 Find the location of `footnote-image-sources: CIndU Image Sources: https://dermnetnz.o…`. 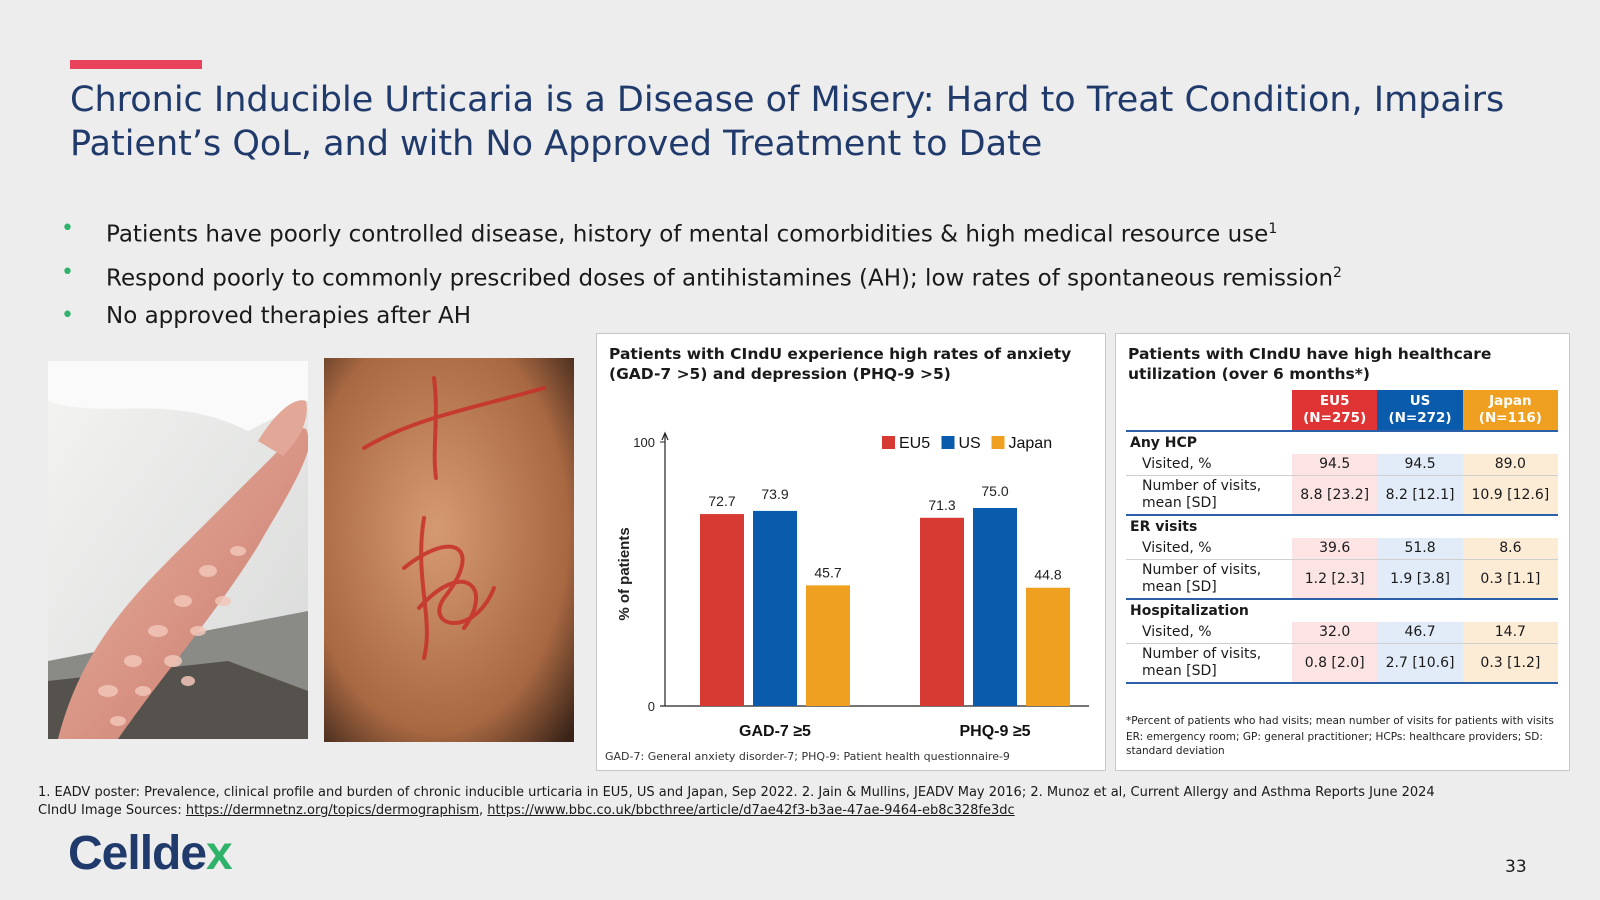

footnote-image-sources: CIndU Image Sources: https://dermnetnz.o… is located at coordinates (736, 811).